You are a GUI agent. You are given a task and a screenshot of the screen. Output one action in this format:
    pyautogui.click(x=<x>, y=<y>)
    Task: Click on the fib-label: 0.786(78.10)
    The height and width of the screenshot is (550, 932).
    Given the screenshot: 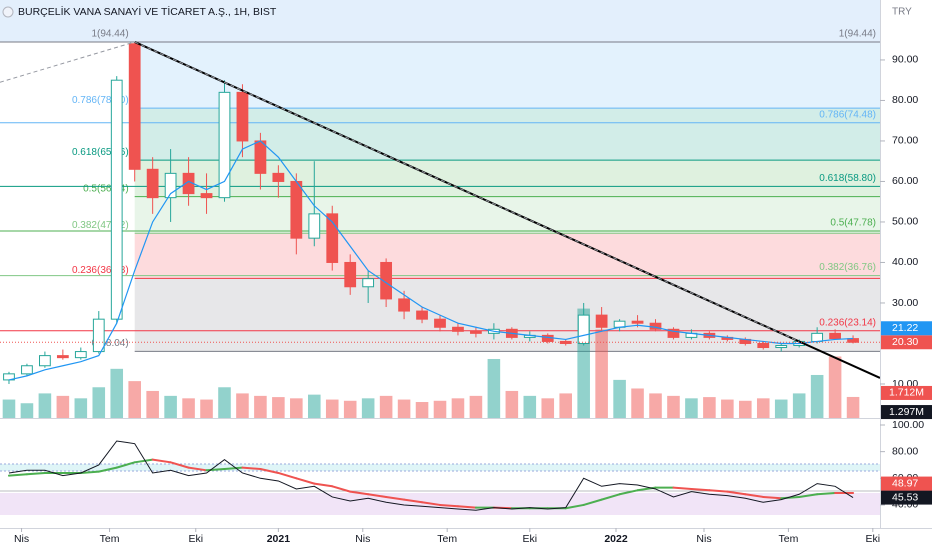 What is the action you would take?
    pyautogui.click(x=100, y=100)
    